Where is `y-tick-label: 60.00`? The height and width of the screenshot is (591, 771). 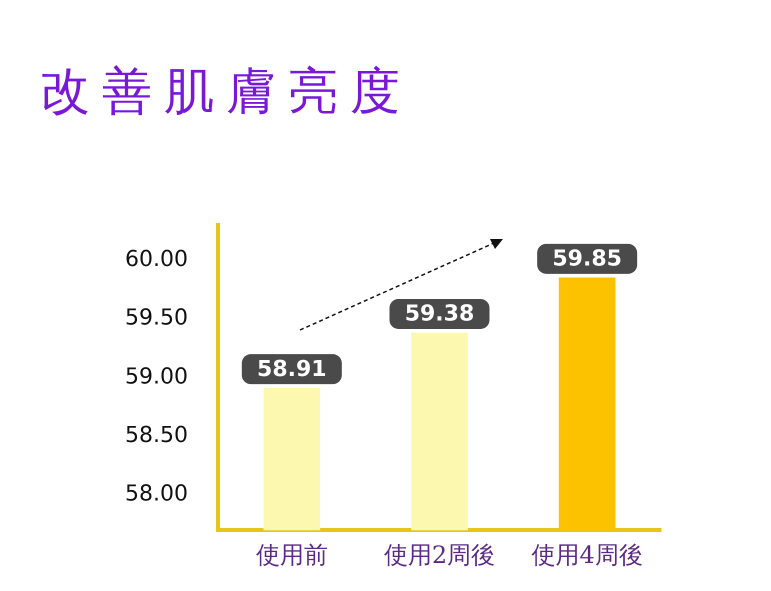
y-tick-label: 60.00 is located at coordinates (156, 259).